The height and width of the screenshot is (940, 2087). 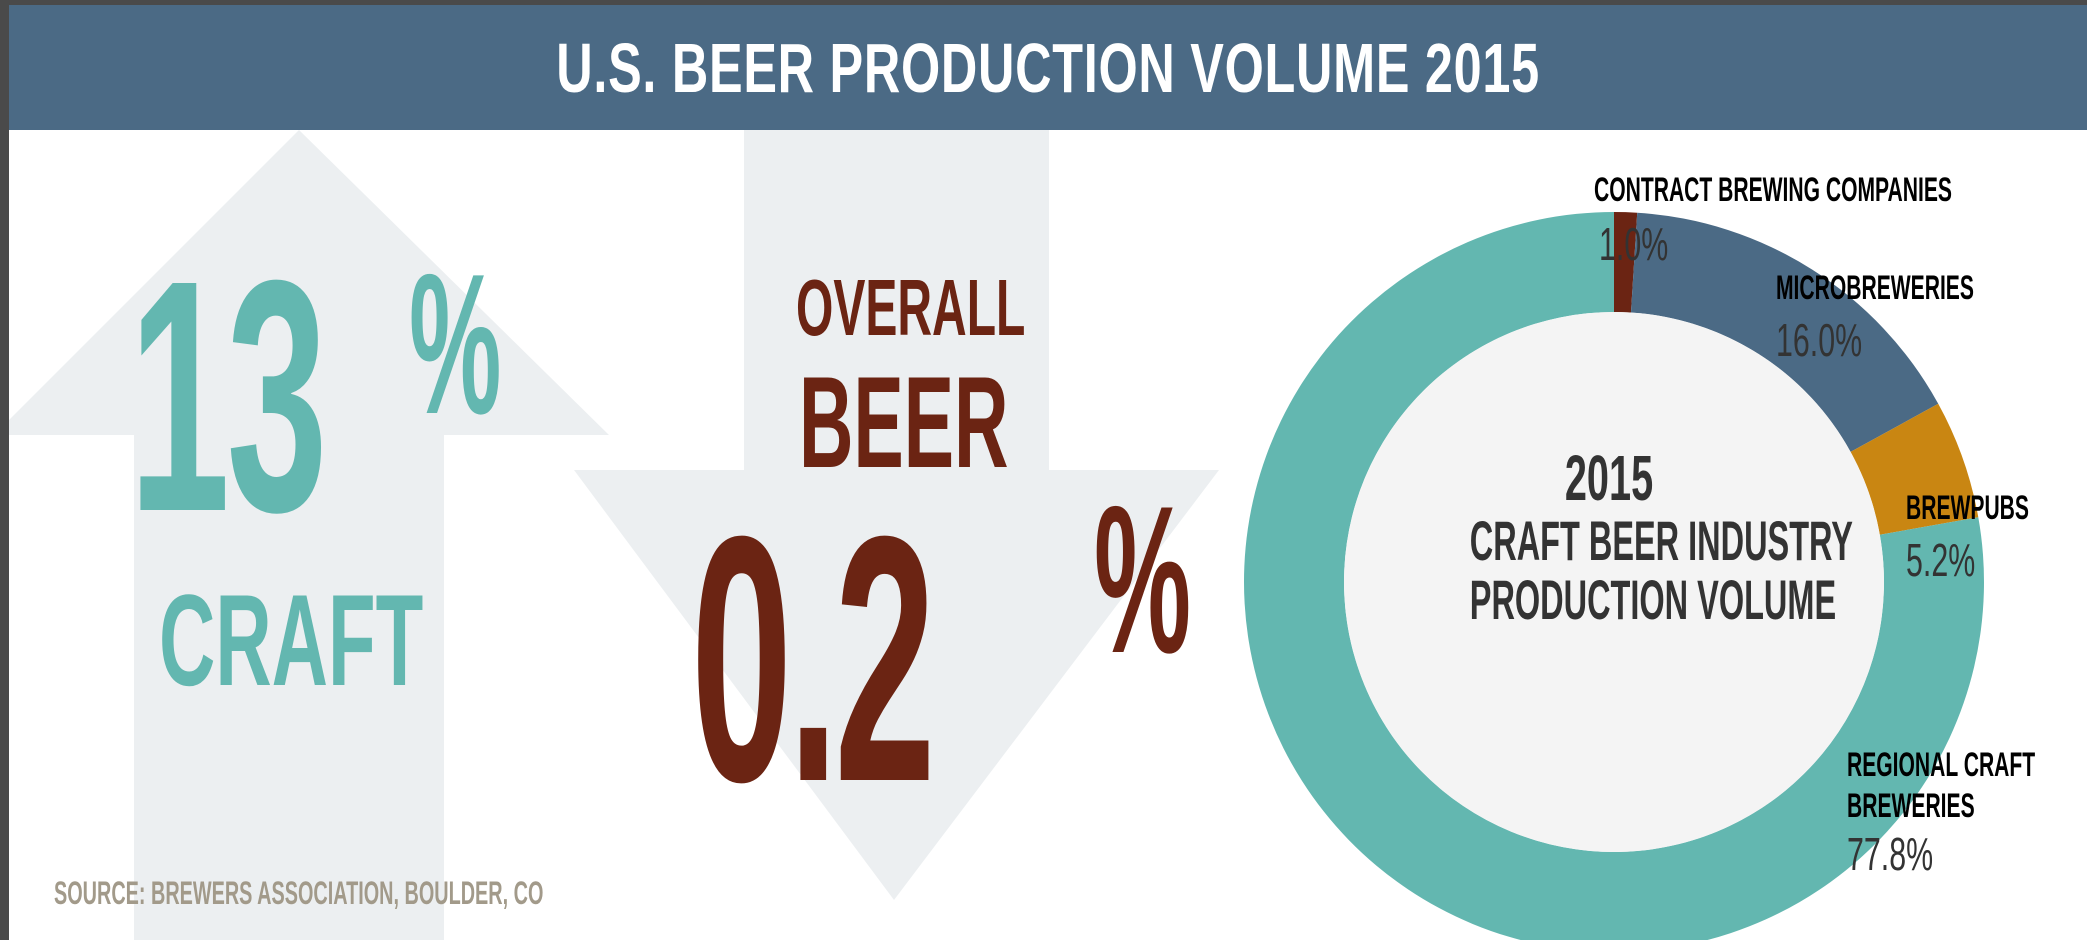 What do you see at coordinates (1609, 478) in the screenshot?
I see `center-year: 2015` at bounding box center [1609, 478].